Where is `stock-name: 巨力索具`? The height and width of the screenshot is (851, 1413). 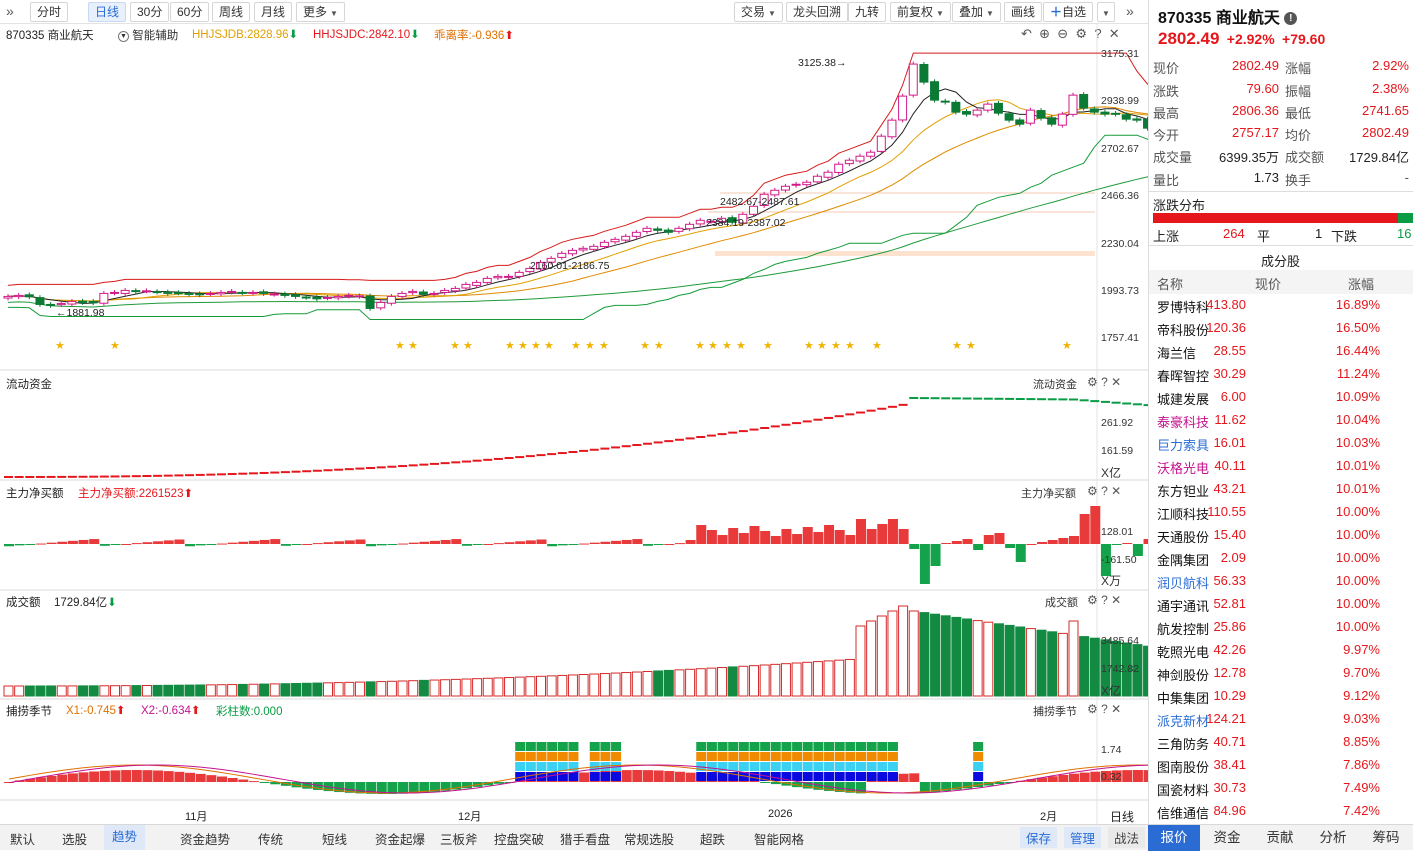
stock-name: 巨力索具 is located at coordinates (1183, 445).